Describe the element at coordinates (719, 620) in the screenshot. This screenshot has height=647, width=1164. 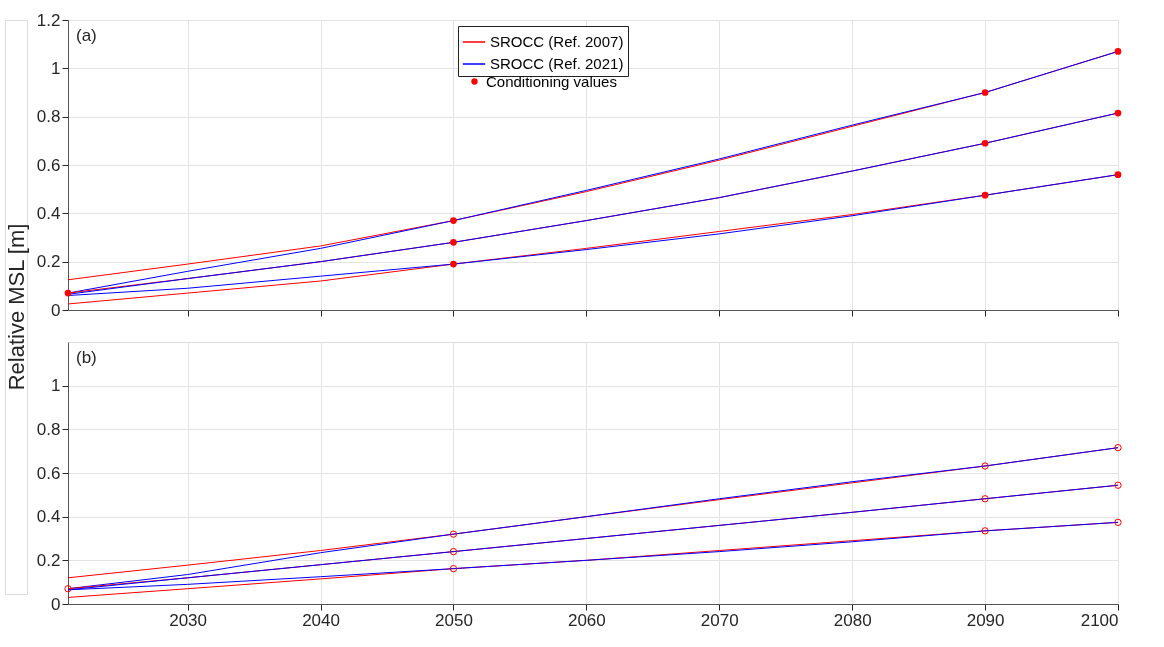
I see `x-tick-label: 2070` at that location.